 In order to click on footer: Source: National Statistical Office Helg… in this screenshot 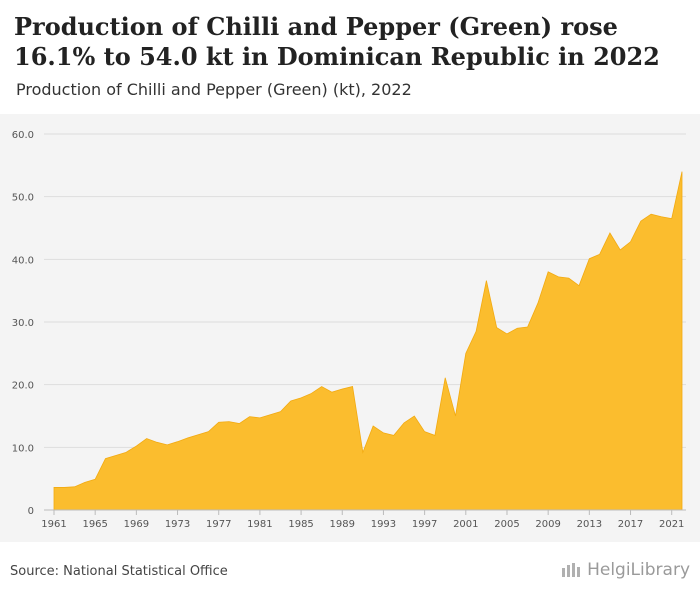, I will do `click(350, 569)`.